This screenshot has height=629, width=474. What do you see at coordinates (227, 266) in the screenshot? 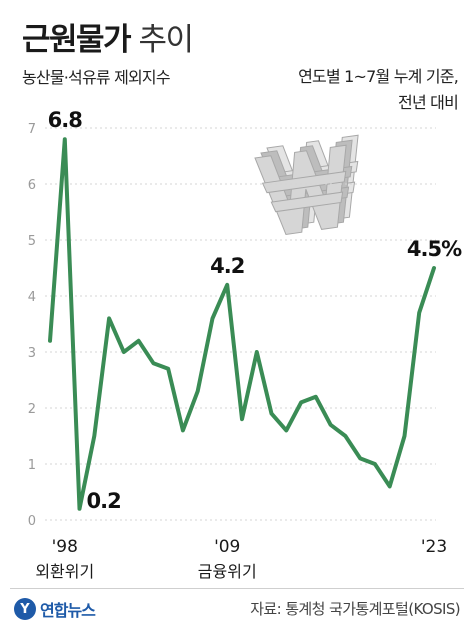
I see `data-label: 4.2` at bounding box center [227, 266].